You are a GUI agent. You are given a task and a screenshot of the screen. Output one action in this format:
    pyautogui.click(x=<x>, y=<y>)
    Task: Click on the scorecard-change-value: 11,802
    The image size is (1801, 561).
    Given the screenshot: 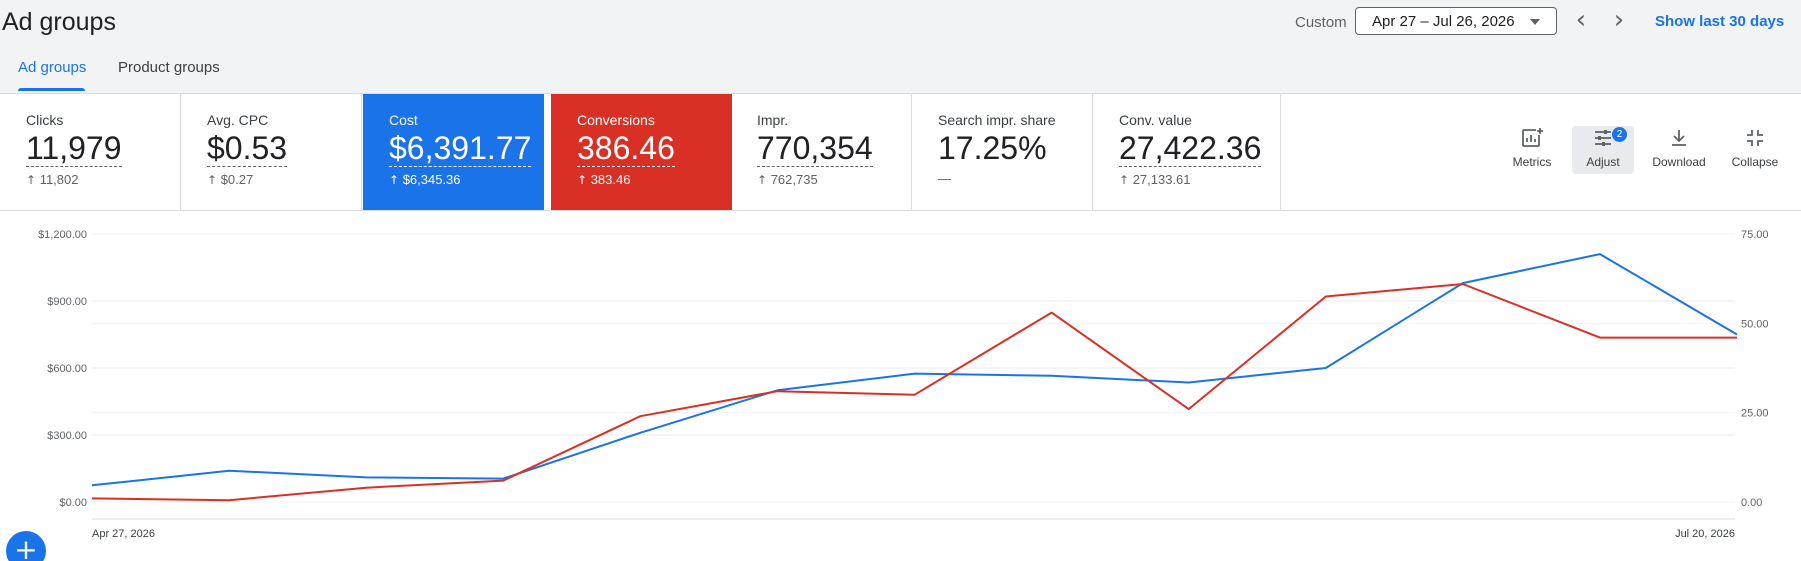 What is the action you would take?
    pyautogui.click(x=59, y=179)
    